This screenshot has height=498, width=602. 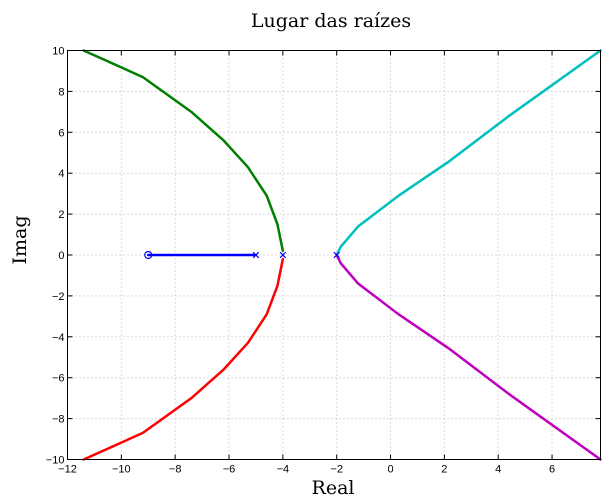 What do you see at coordinates (336, 470) in the screenshot?
I see `x-tick-label: −2` at bounding box center [336, 470].